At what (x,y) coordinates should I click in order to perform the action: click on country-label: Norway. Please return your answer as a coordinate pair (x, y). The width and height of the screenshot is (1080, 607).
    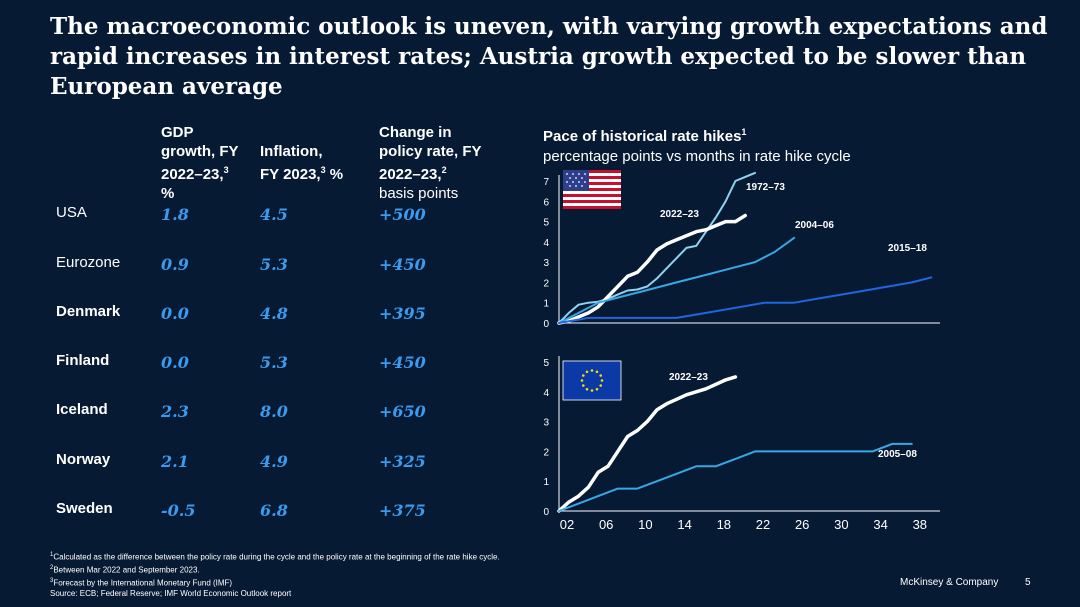
    Looking at the image, I should click on (83, 459).